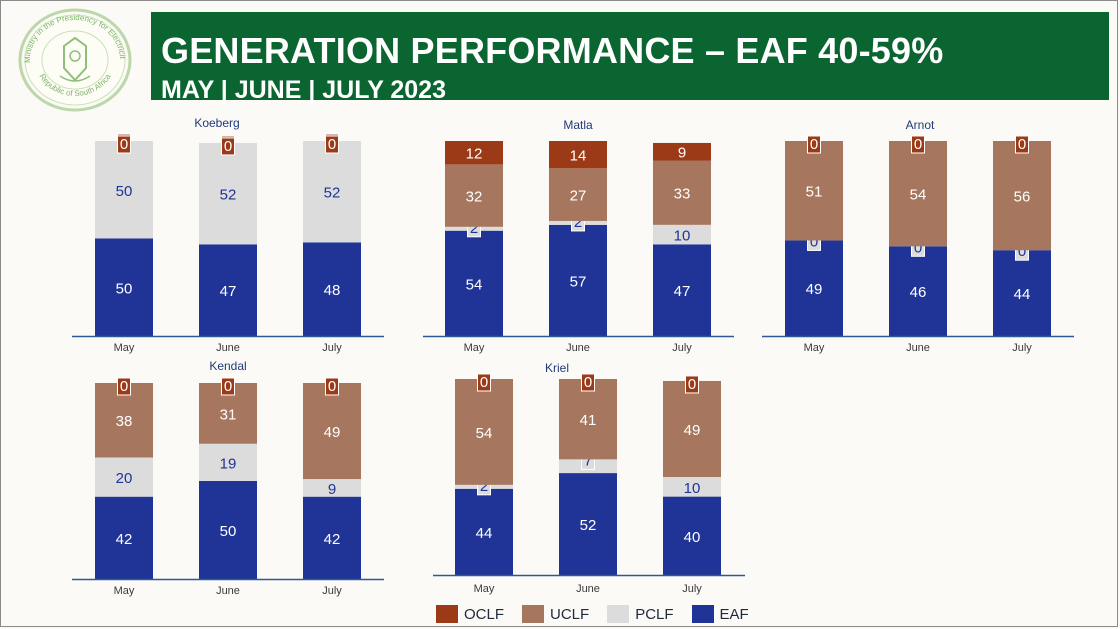 The width and height of the screenshot is (1120, 629). I want to click on matla-bar-june-uclf, so click(578, 194).